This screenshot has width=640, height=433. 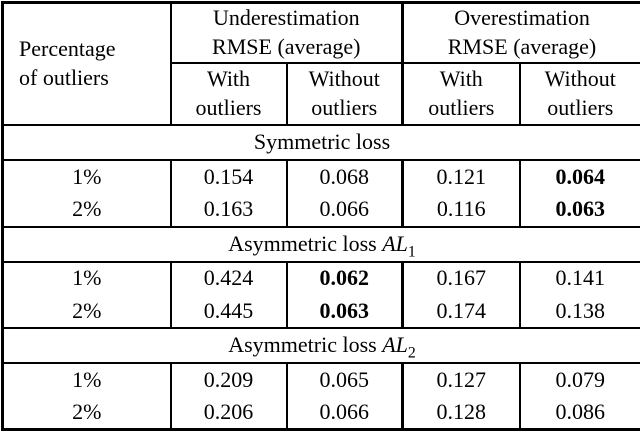 I want to click on value-cell: 0.079, so click(x=580, y=379).